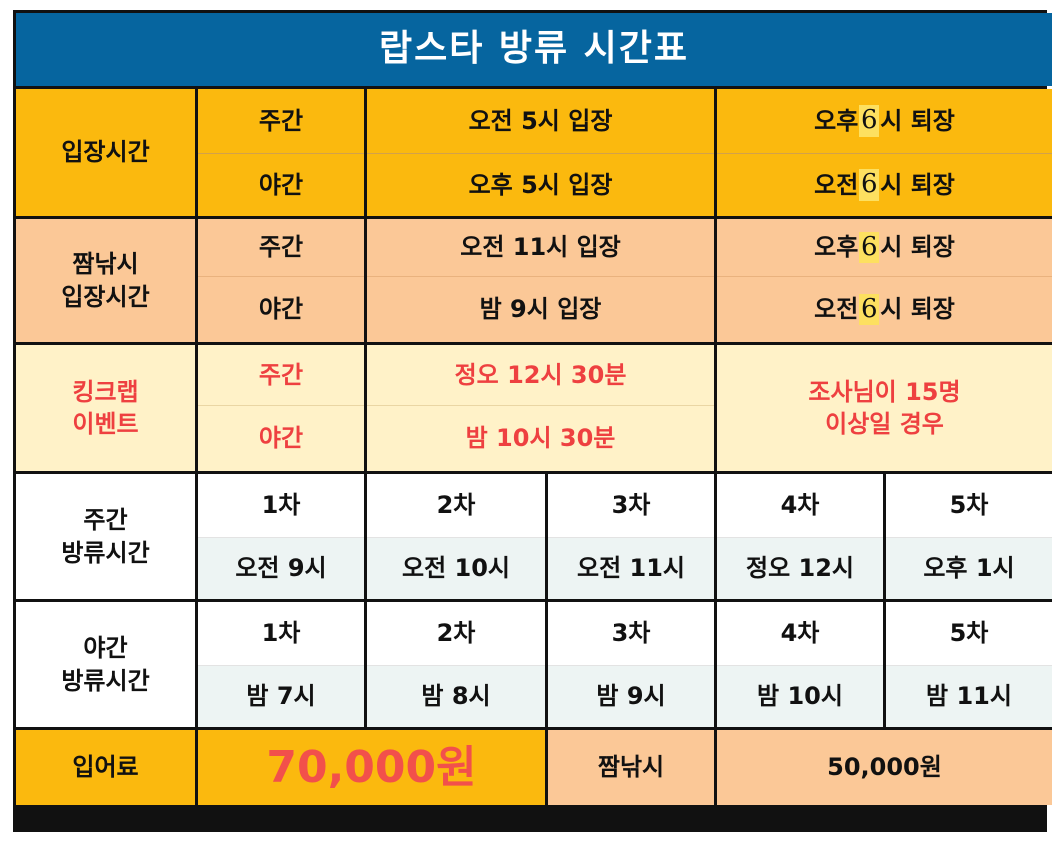  I want to click on night-release-label-line1: 야간, so click(105, 648).